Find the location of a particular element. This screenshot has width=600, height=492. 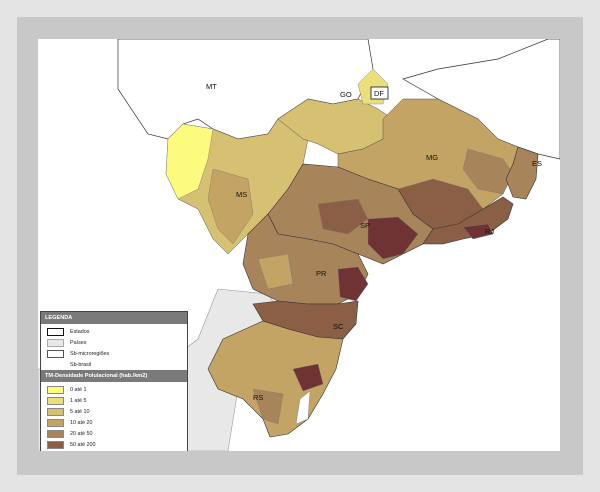

legend-title: LEGENDA is located at coordinates (114, 318).